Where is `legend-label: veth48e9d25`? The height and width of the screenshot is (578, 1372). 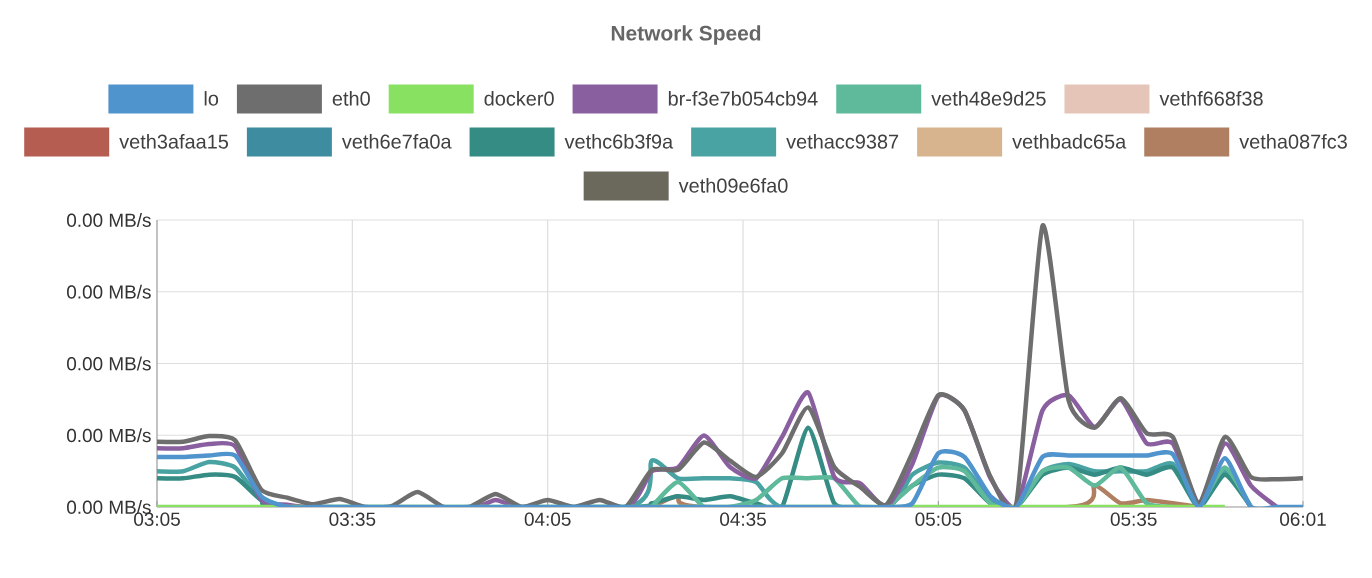 legend-label: veth48e9d25 is located at coordinates (988, 98).